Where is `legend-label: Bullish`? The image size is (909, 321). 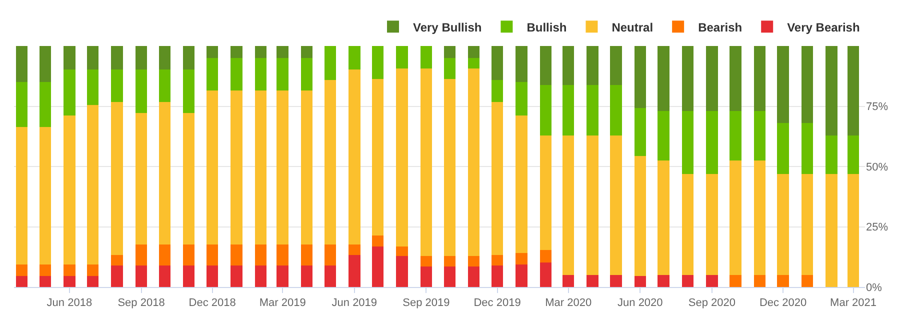 legend-label: Bullish is located at coordinates (546, 27).